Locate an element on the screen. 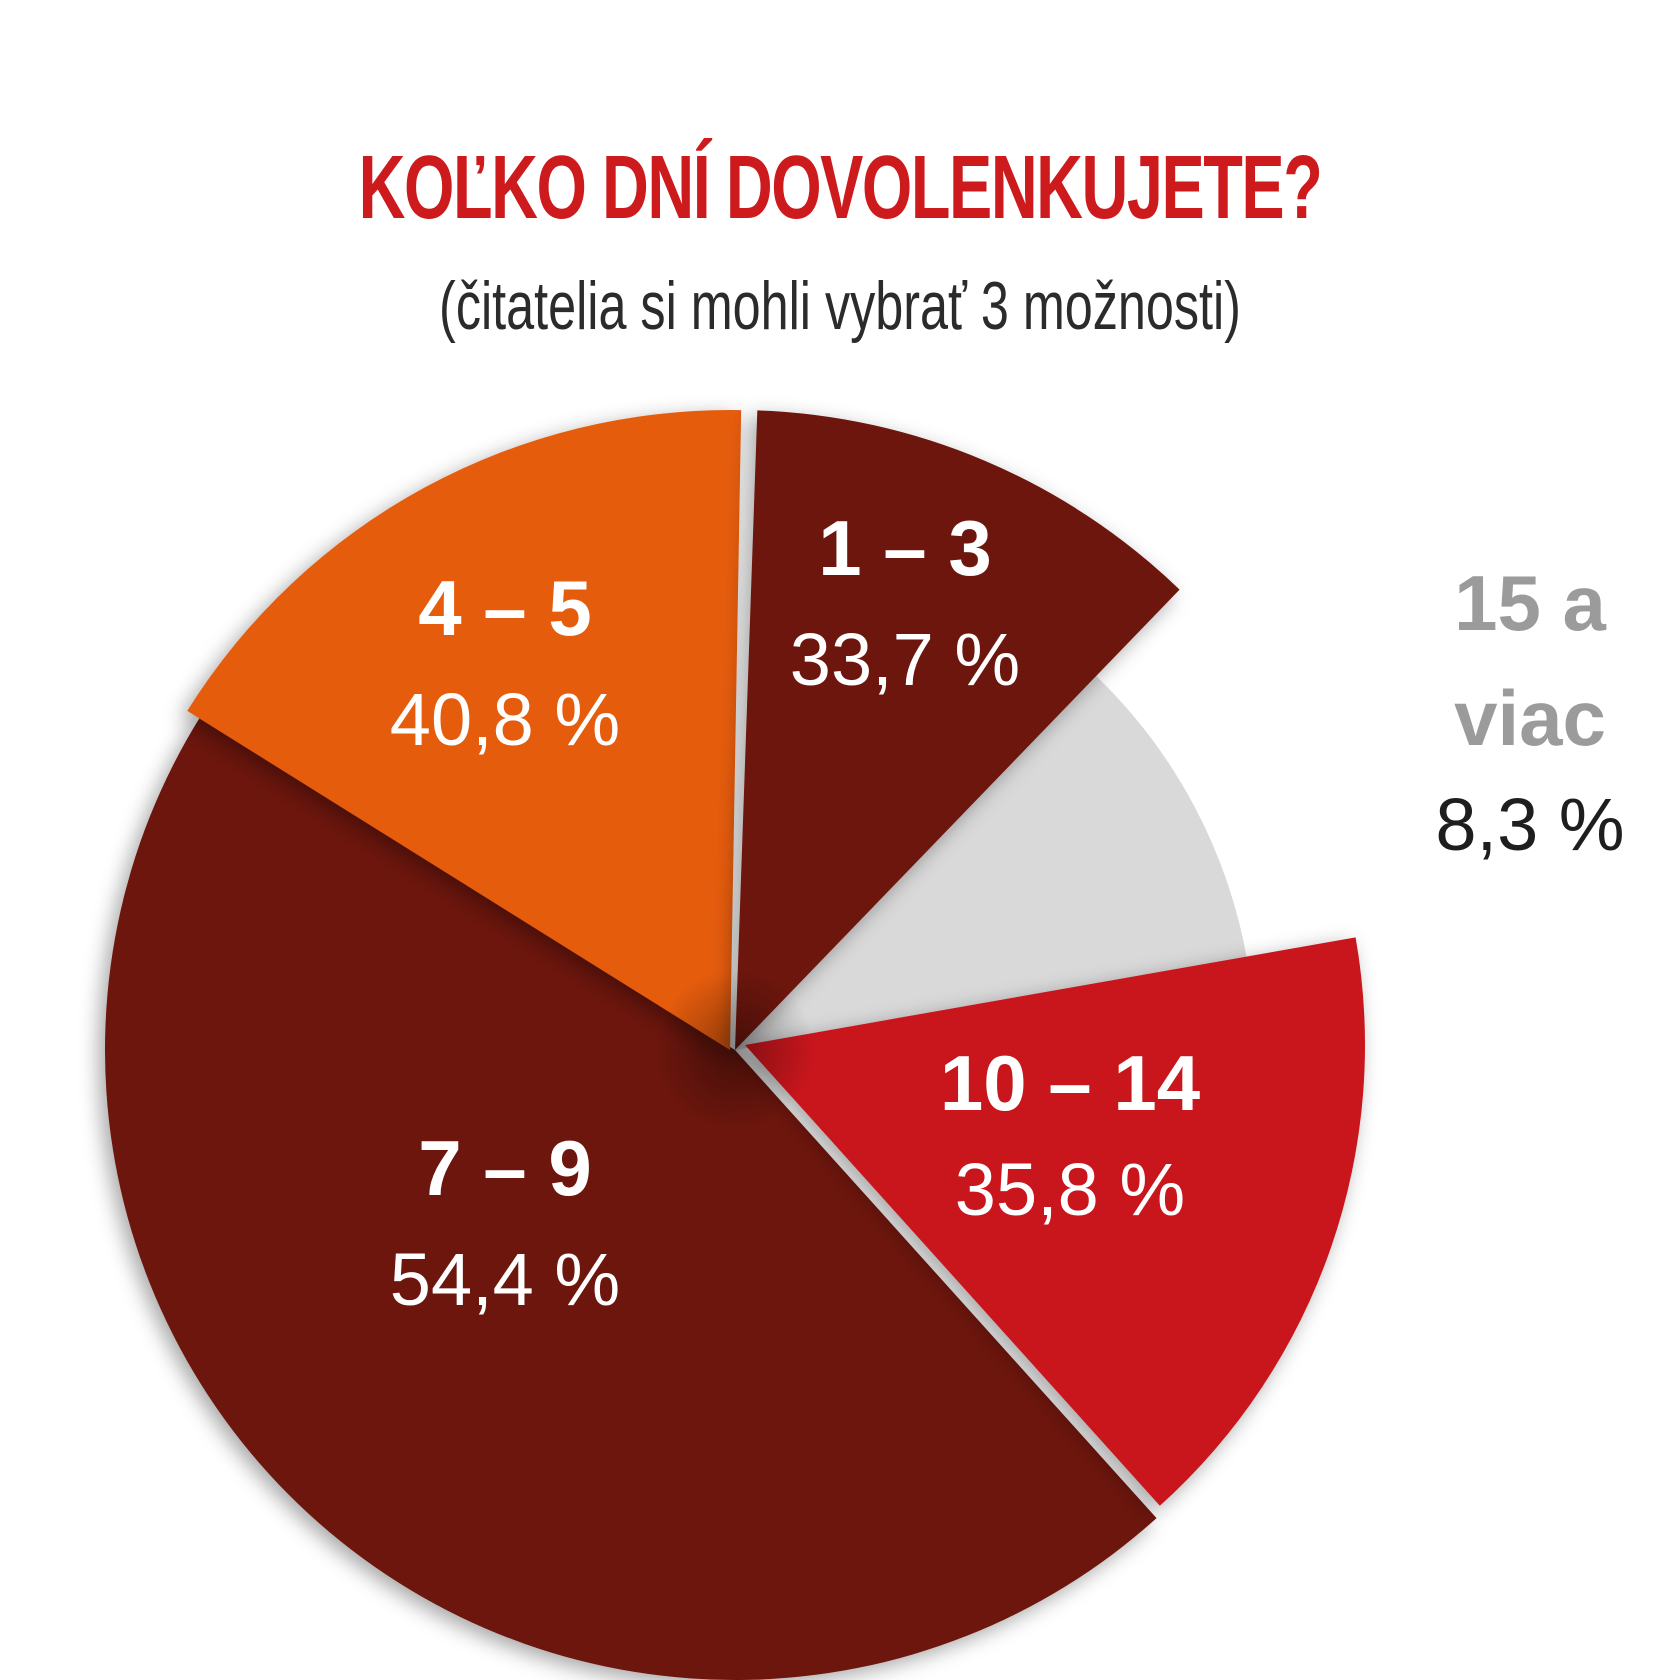 This screenshot has height=1680, width=1680. slice-4-5-value: 40,8 % is located at coordinates (505, 719).